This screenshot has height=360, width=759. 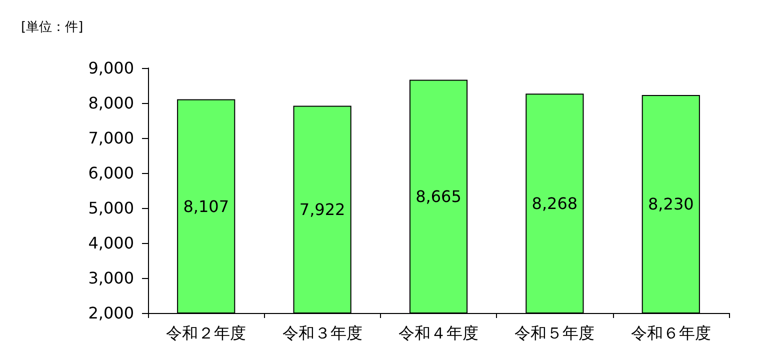 What do you see at coordinates (206, 206) in the screenshot?
I see `data-label: 8,107` at bounding box center [206, 206].